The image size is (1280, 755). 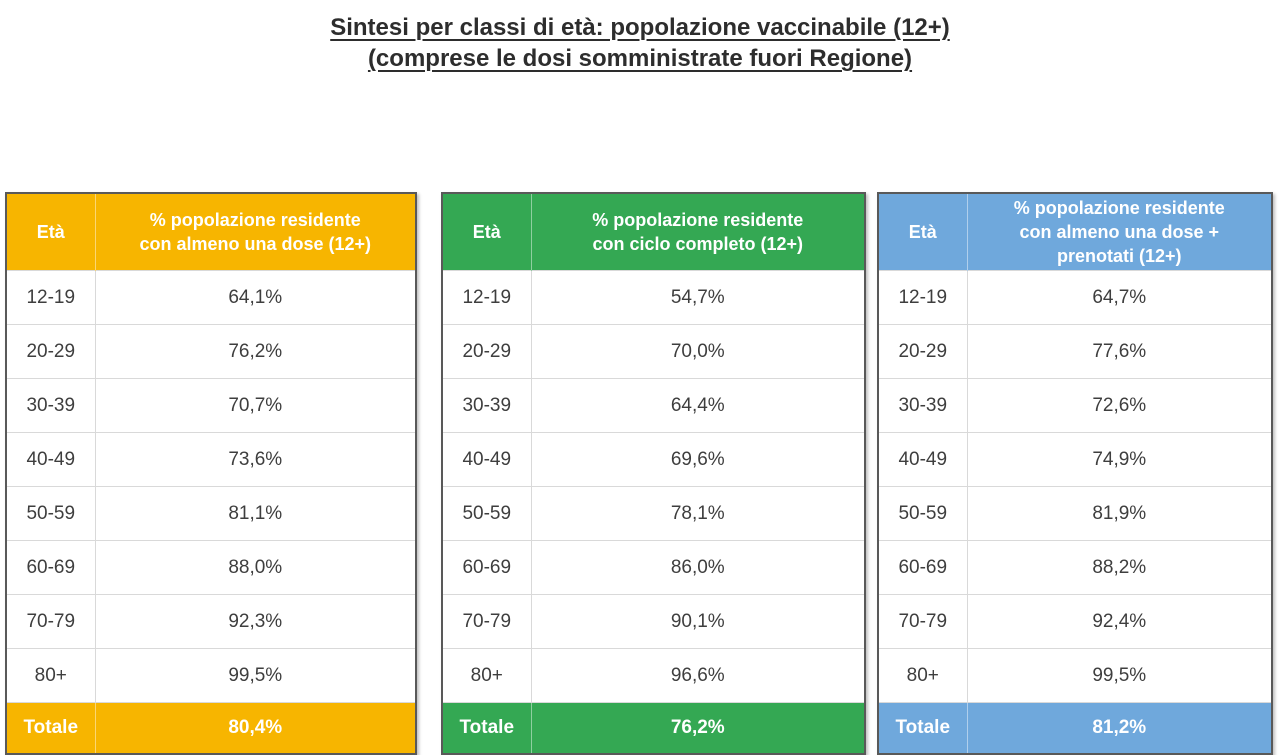 I want to click on table-row: 30-39 64,4%, so click(x=653, y=405).